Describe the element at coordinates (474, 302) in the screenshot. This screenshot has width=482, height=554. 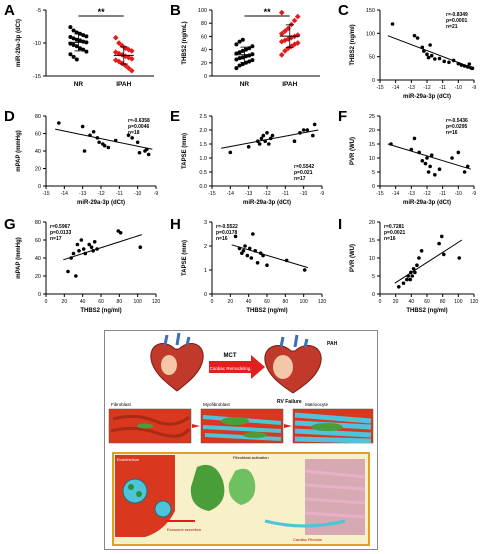
I see `x-tick-label: 120` at that location.